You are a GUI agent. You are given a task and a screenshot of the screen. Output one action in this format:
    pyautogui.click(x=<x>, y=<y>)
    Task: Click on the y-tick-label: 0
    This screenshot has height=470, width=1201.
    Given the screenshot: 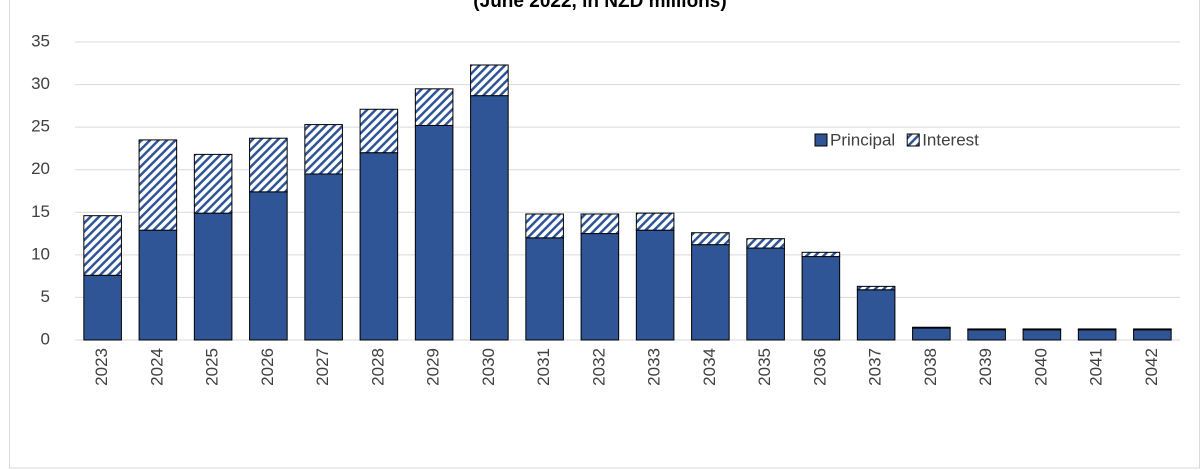 What is the action you would take?
    pyautogui.click(x=45, y=338)
    